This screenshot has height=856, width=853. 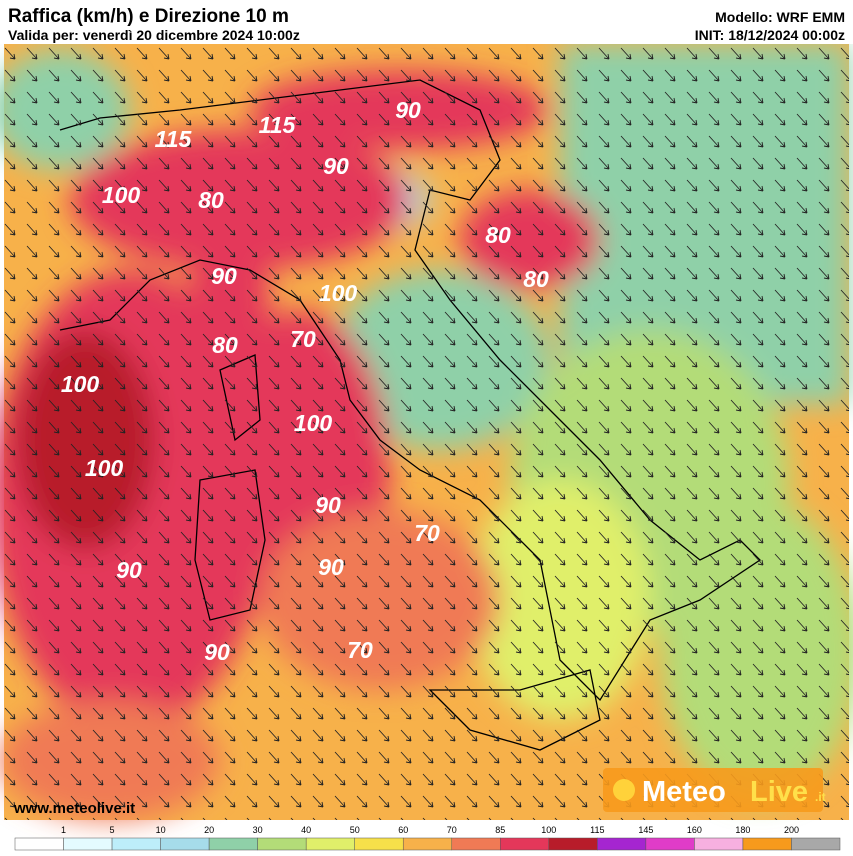 What do you see at coordinates (74, 808) in the screenshot?
I see `watermark: www.meteolive.it` at bounding box center [74, 808].